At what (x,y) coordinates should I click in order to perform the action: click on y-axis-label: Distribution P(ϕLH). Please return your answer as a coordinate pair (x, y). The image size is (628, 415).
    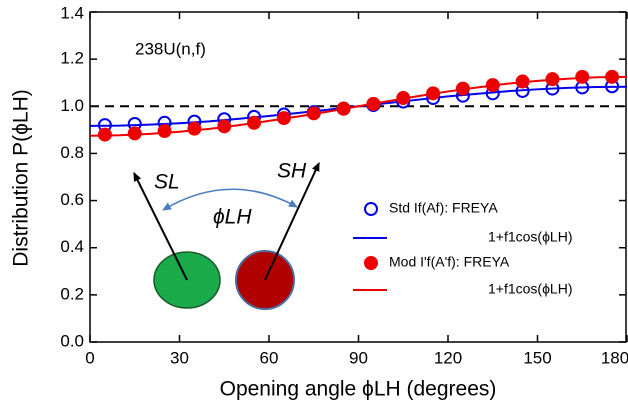
    Looking at the image, I should click on (21, 177).